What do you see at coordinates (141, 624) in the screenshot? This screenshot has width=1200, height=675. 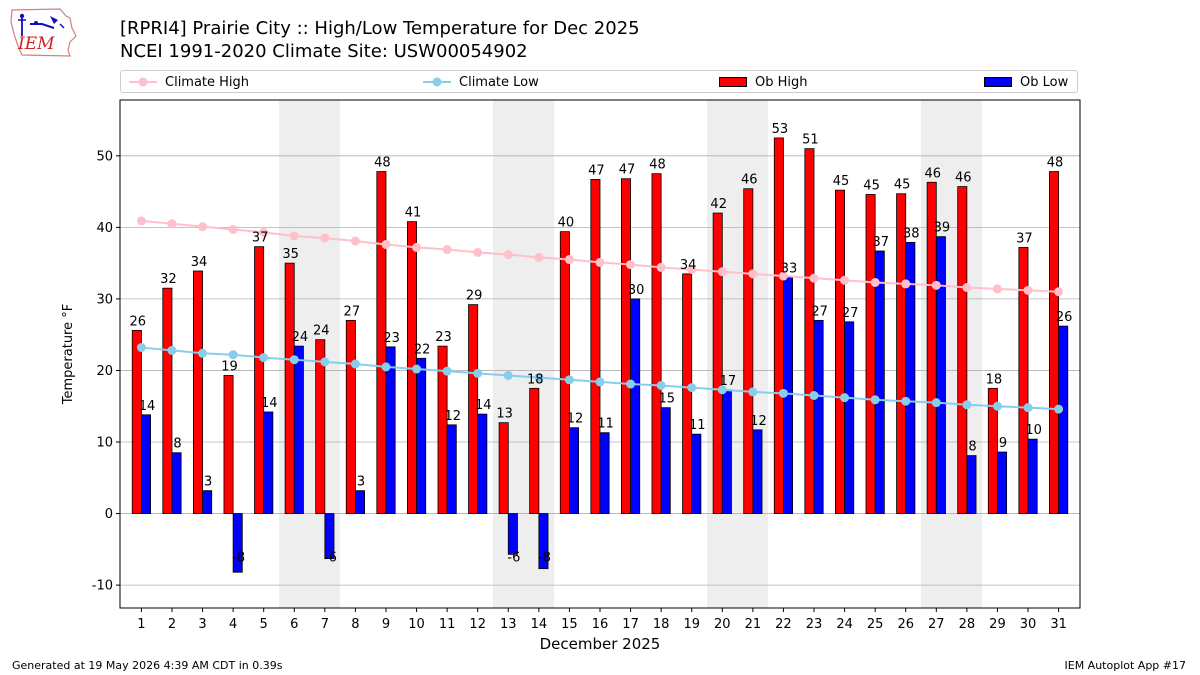 I see `x-tick-label: 1` at bounding box center [141, 624].